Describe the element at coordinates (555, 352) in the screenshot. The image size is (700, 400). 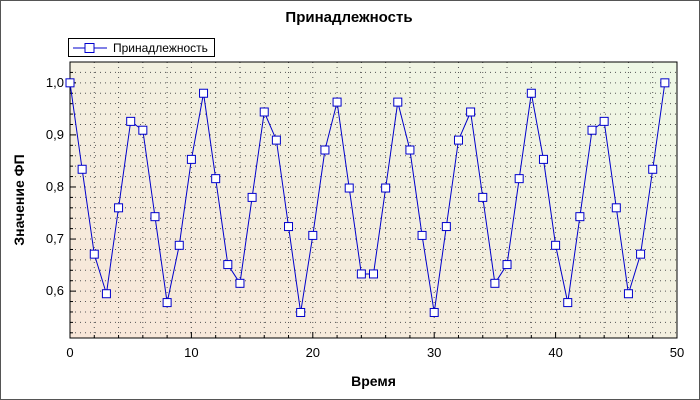
I see `x-tick-label: 40` at that location.